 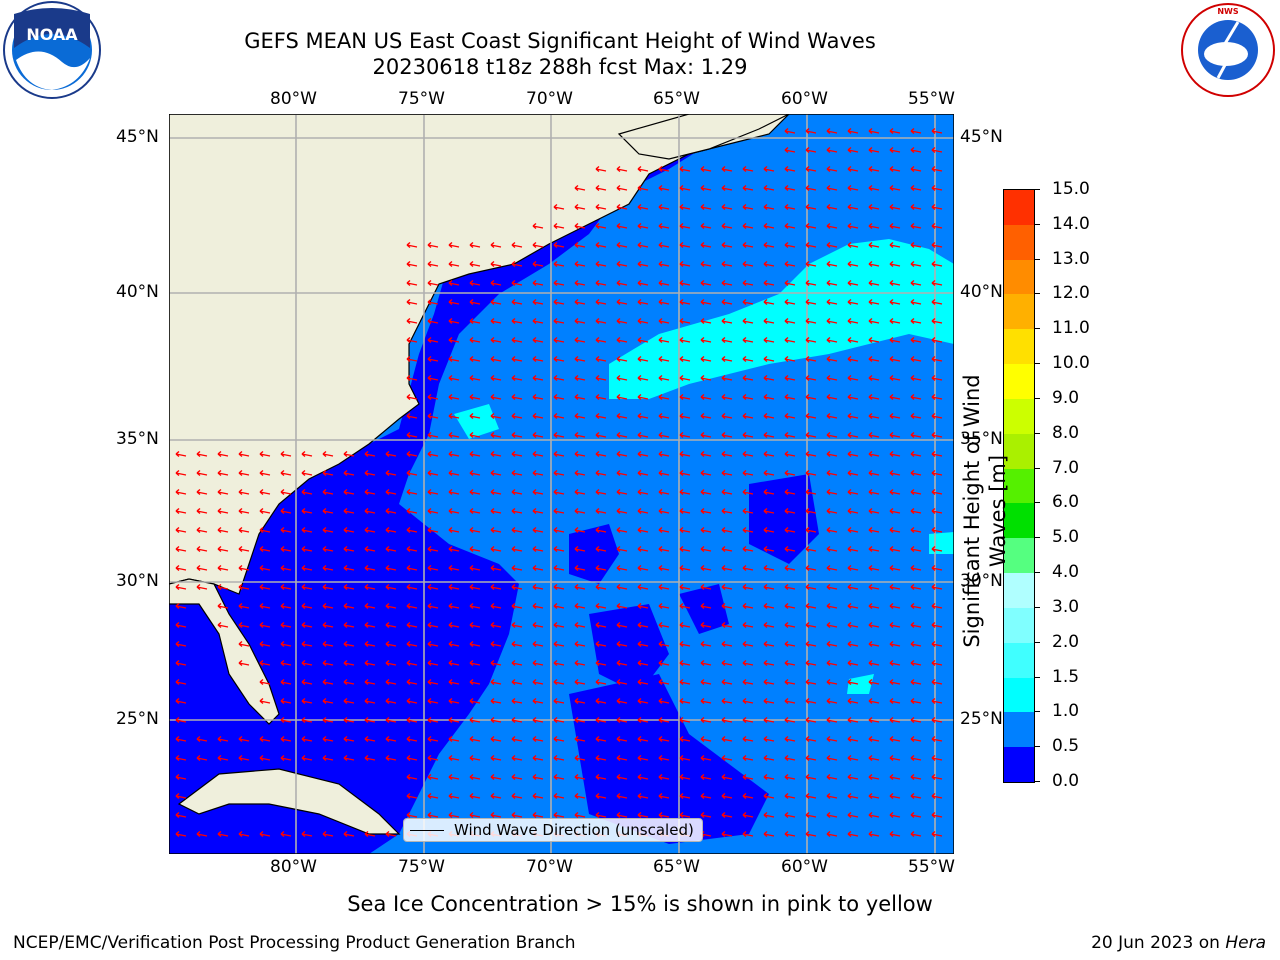 I want to click on map-legend: Wind Wave Direction (unscaled), so click(x=553, y=830).